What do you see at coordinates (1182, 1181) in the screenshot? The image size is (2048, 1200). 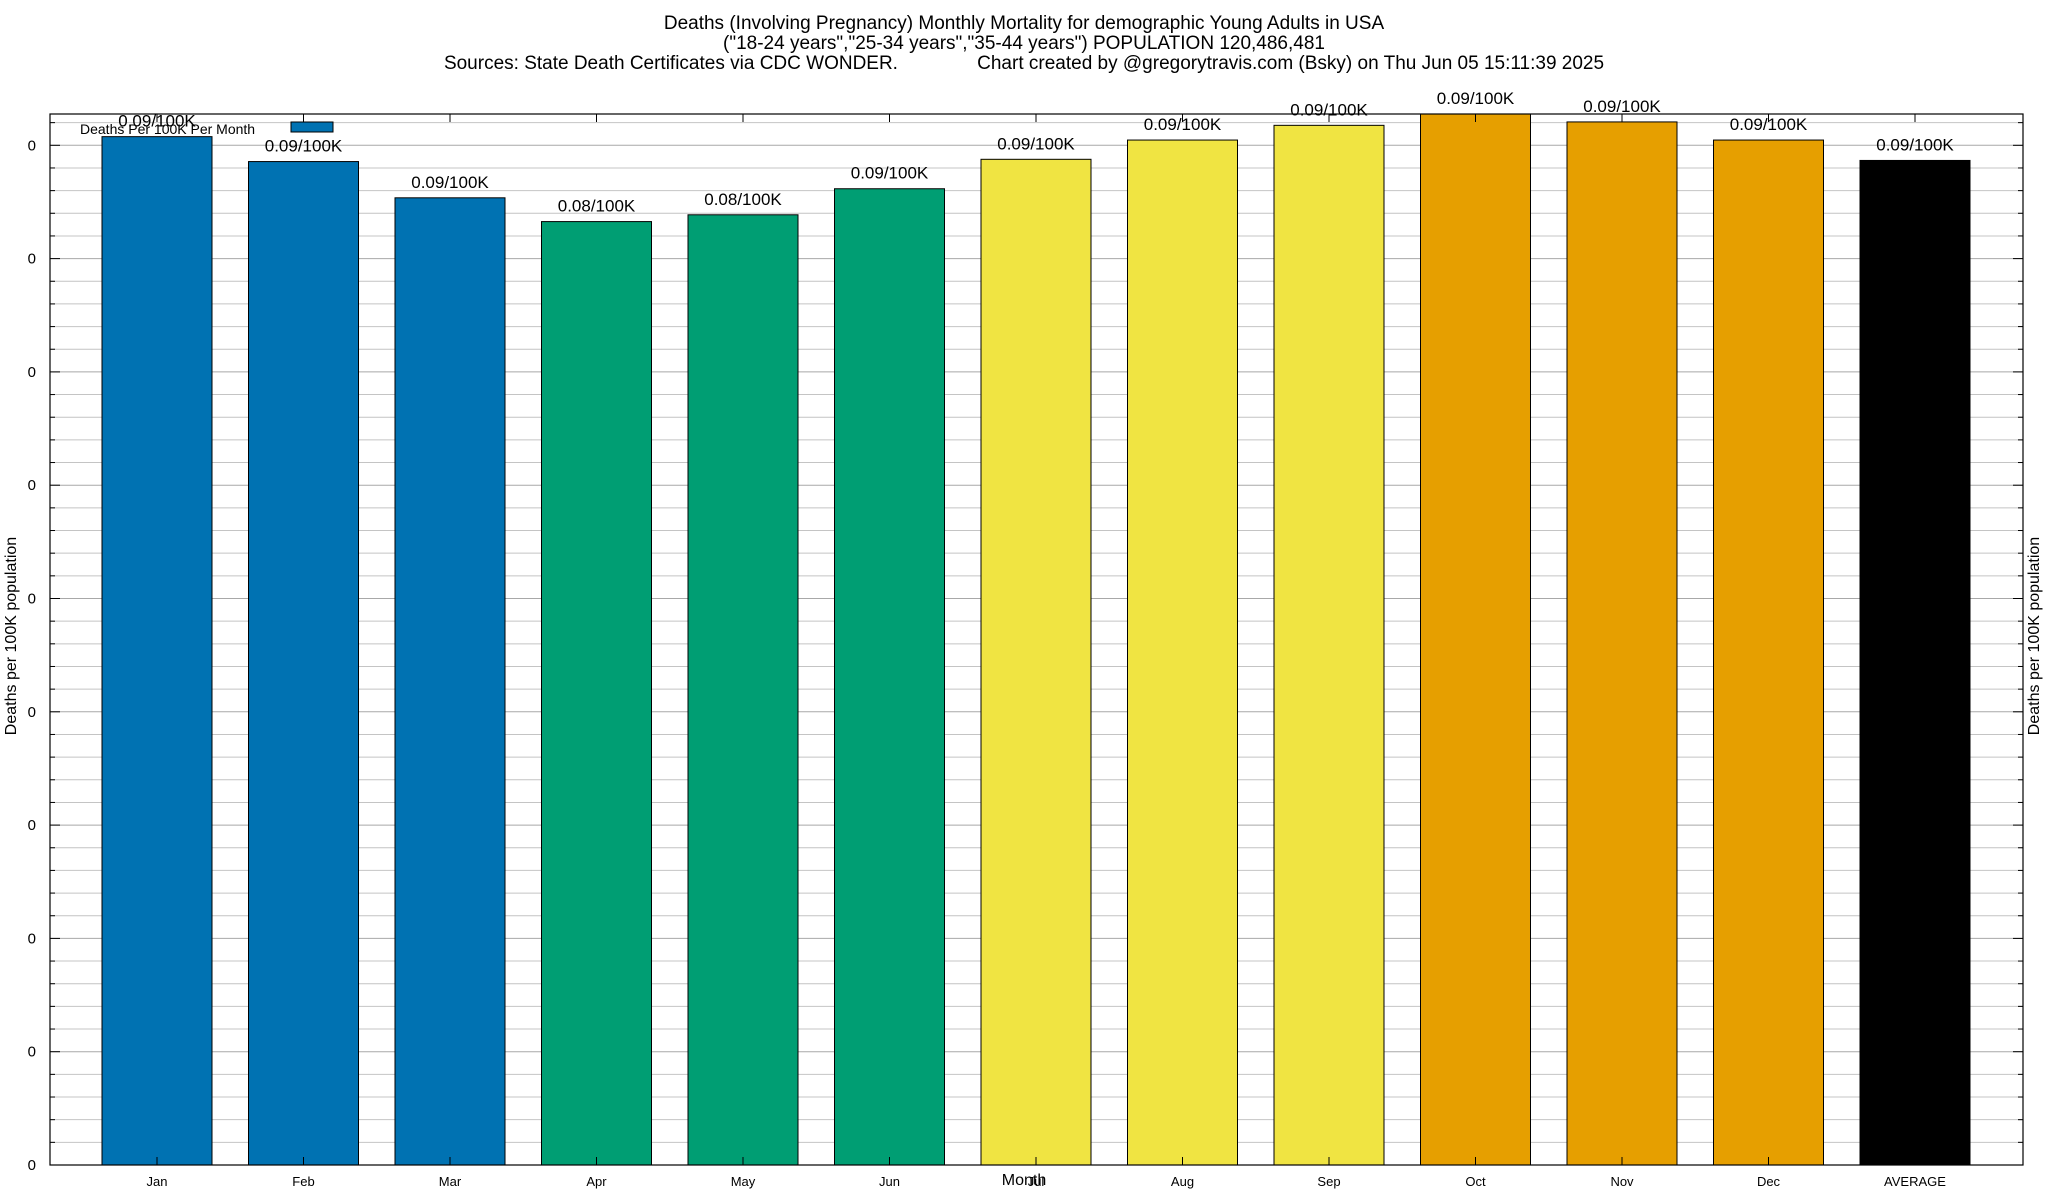 I see `x-tick-label-aug: Aug` at bounding box center [1182, 1181].